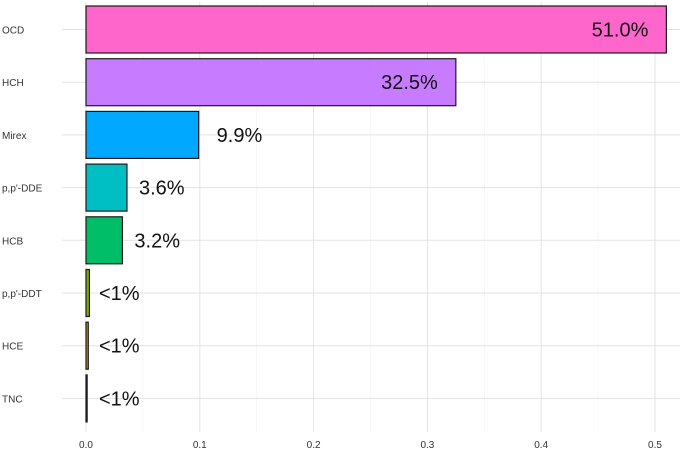 The width and height of the screenshot is (685, 452). I want to click on x-tick-label: 0.2, so click(314, 445).